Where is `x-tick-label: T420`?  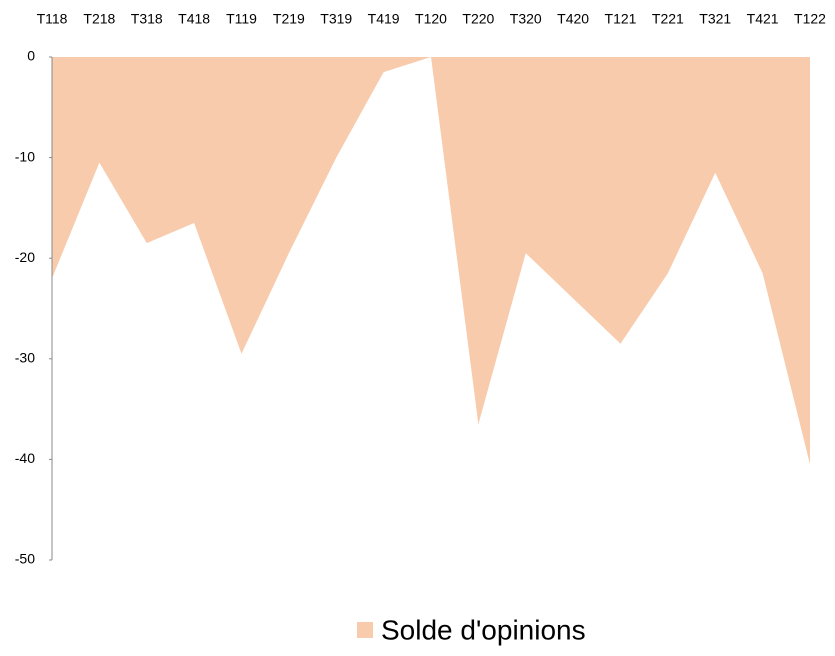 x-tick-label: T420 is located at coordinates (573, 19).